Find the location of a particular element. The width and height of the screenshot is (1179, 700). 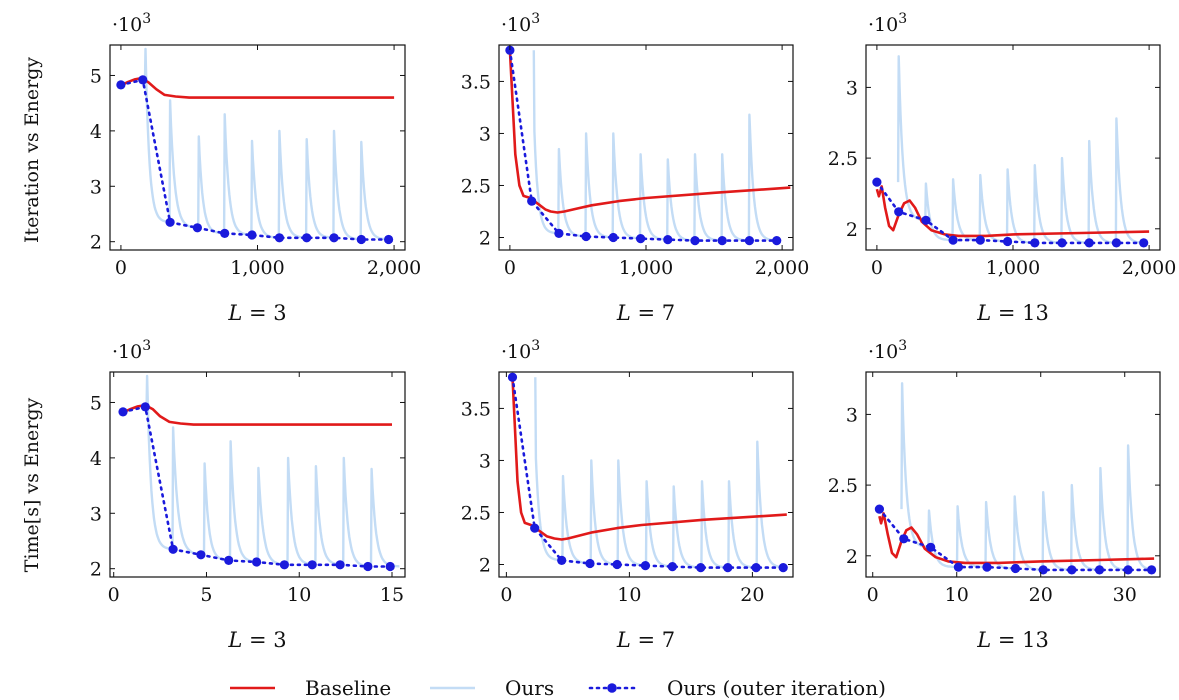

x-tick-label: 20 is located at coordinates (752, 595).